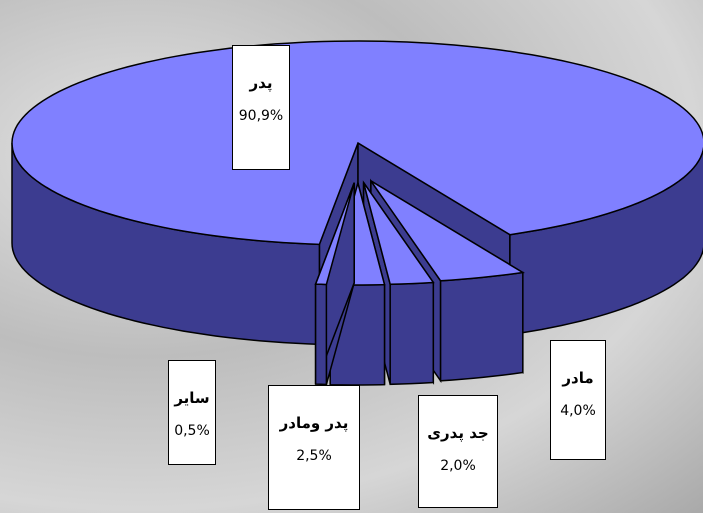 The width and height of the screenshot is (703, 513). Describe the element at coordinates (314, 456) in the screenshot. I see `label-value: 2,5%` at that location.